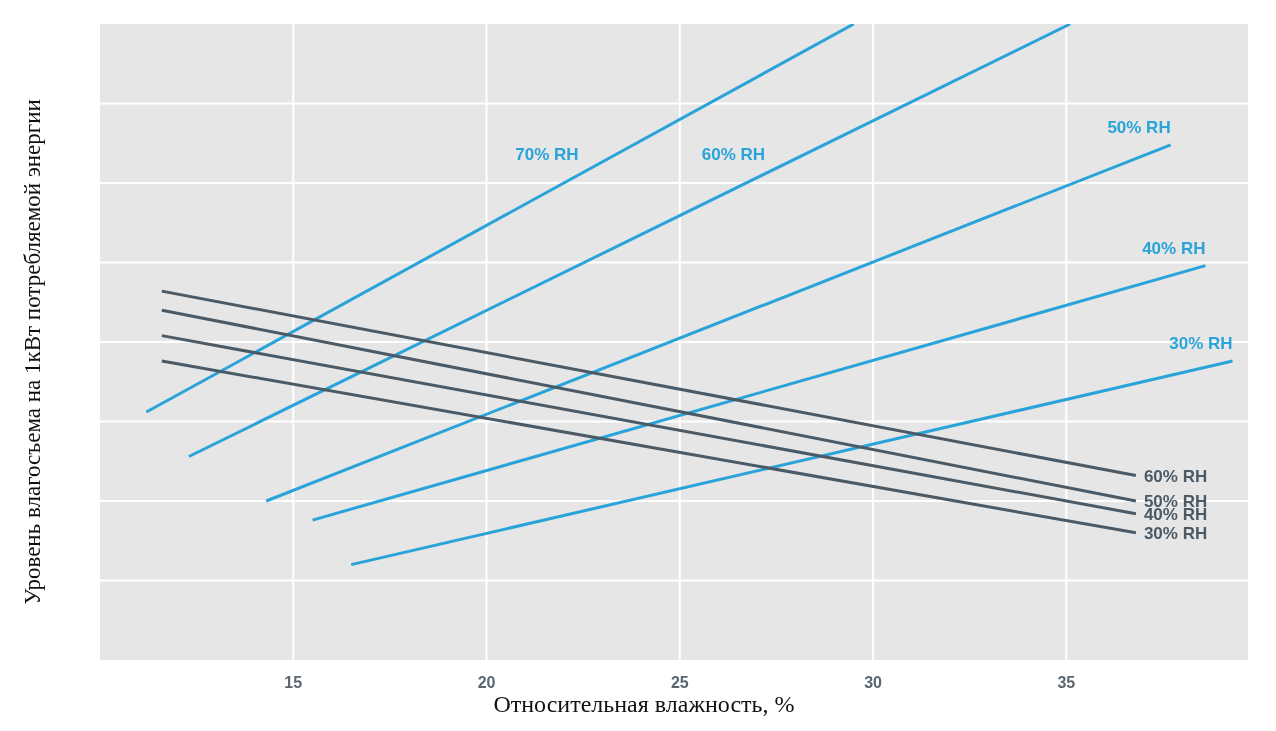 The width and height of the screenshot is (1276, 731). Describe the element at coordinates (1066, 682) in the screenshot. I see `x-tick-label: 35` at that location.